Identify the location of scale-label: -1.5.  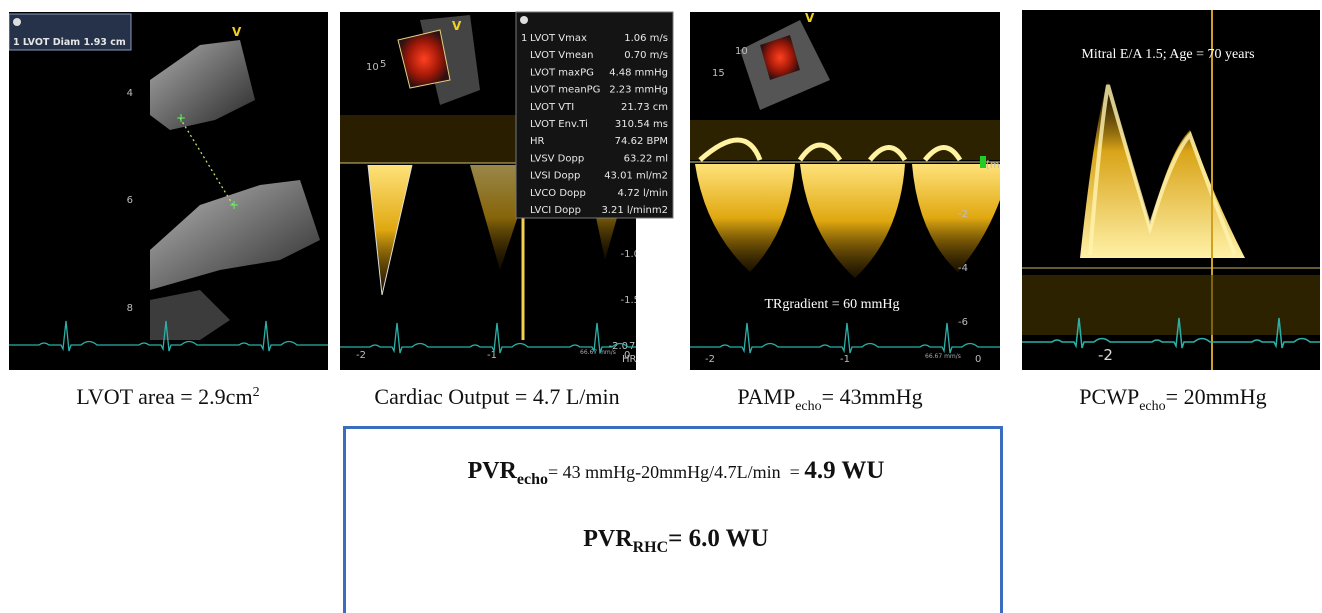
(630, 300).